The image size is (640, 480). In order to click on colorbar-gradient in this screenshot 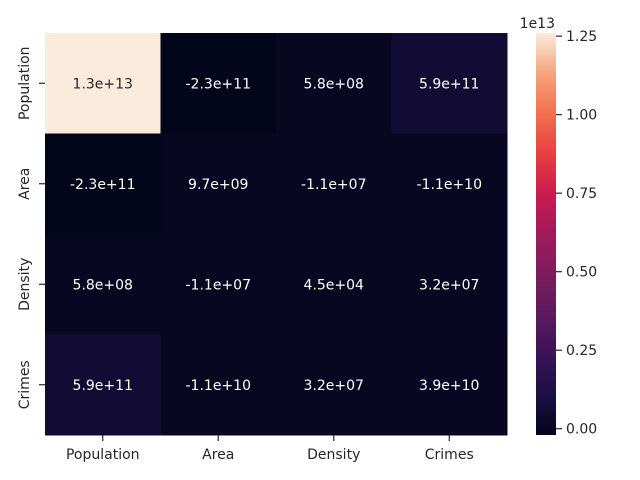, I will do `click(546, 234)`.